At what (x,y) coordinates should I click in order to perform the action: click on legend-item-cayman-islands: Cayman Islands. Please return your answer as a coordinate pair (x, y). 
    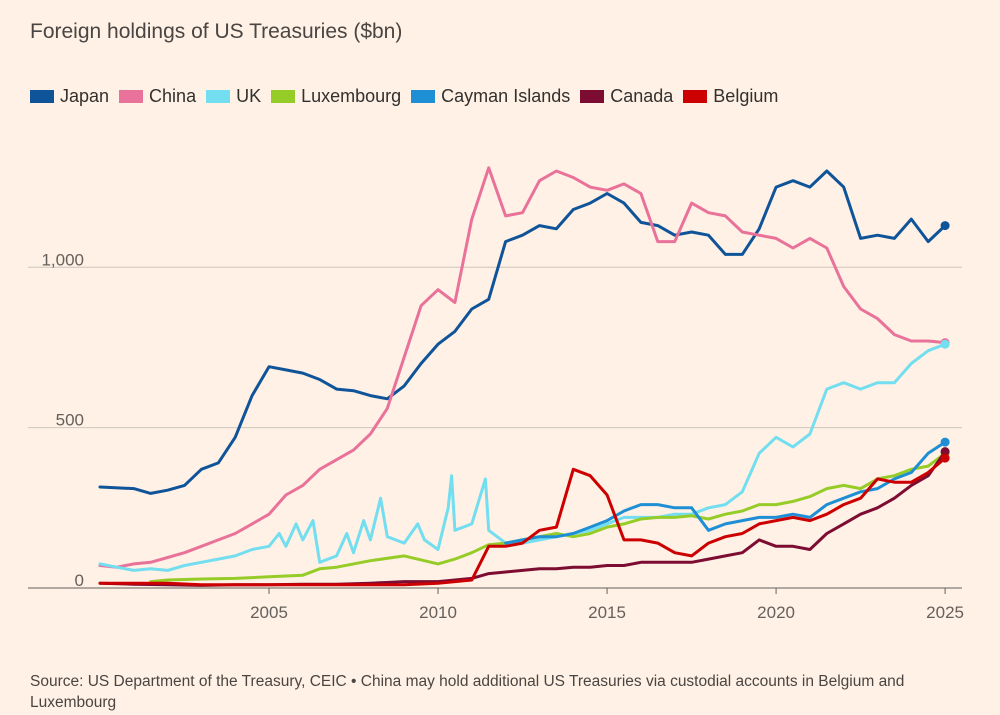
    Looking at the image, I should click on (490, 96).